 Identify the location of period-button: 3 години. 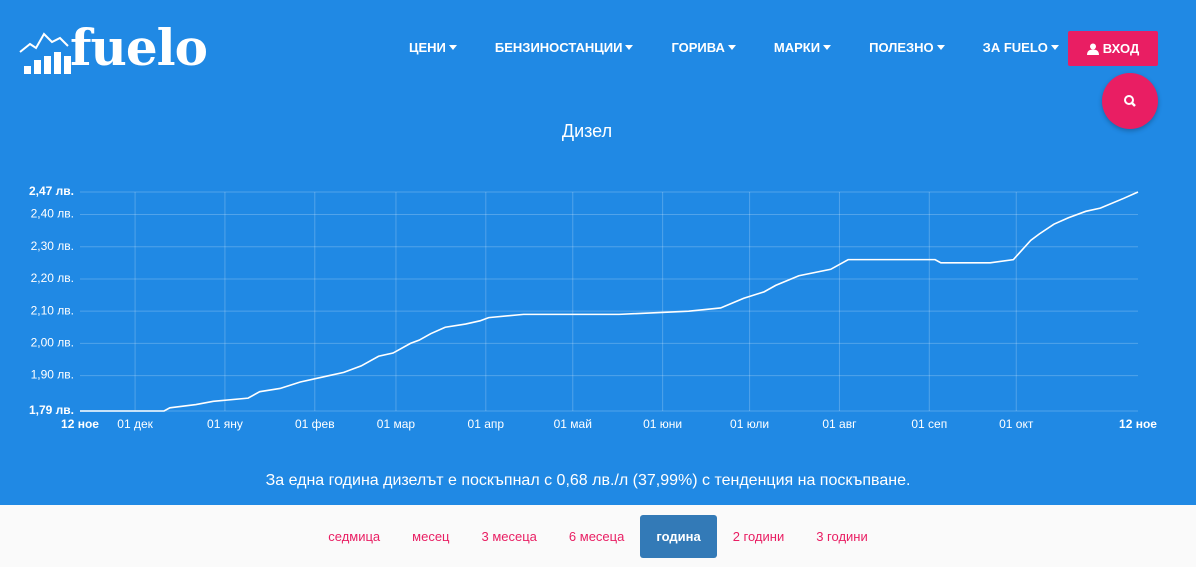
(842, 536).